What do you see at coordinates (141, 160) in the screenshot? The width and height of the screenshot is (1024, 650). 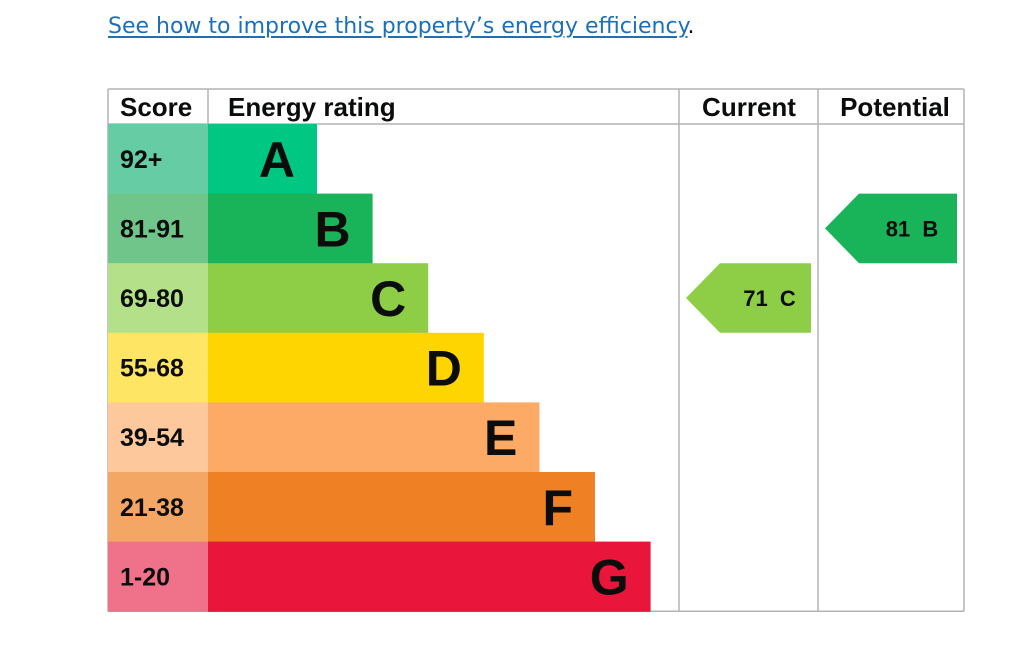 I see `score-range-a: 92+` at bounding box center [141, 160].